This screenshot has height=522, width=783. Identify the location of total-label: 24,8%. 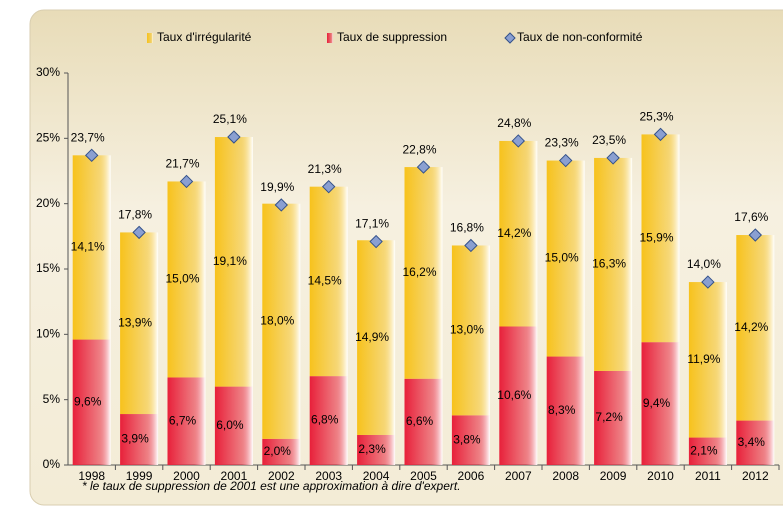
(514, 123).